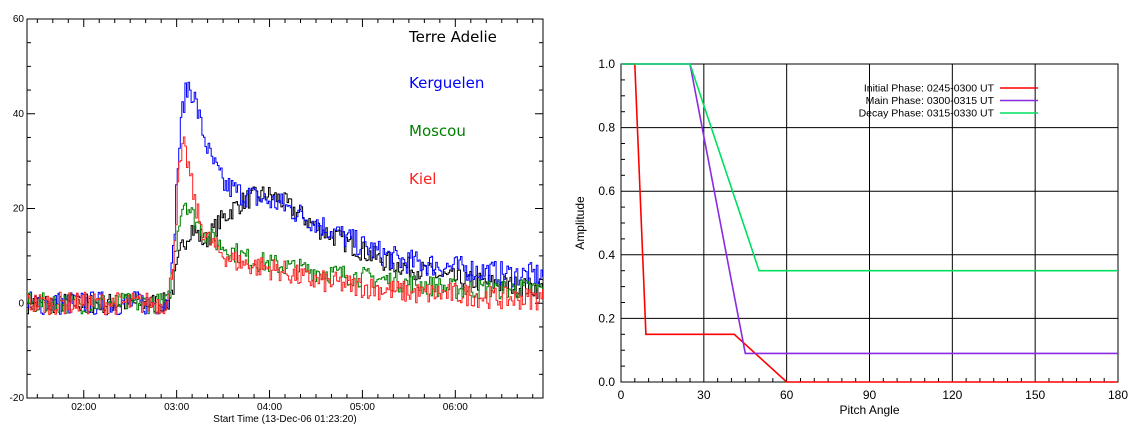 The width and height of the screenshot is (1131, 426). Describe the element at coordinates (285, 258) in the screenshot. I see `left-series-moscou` at that location.